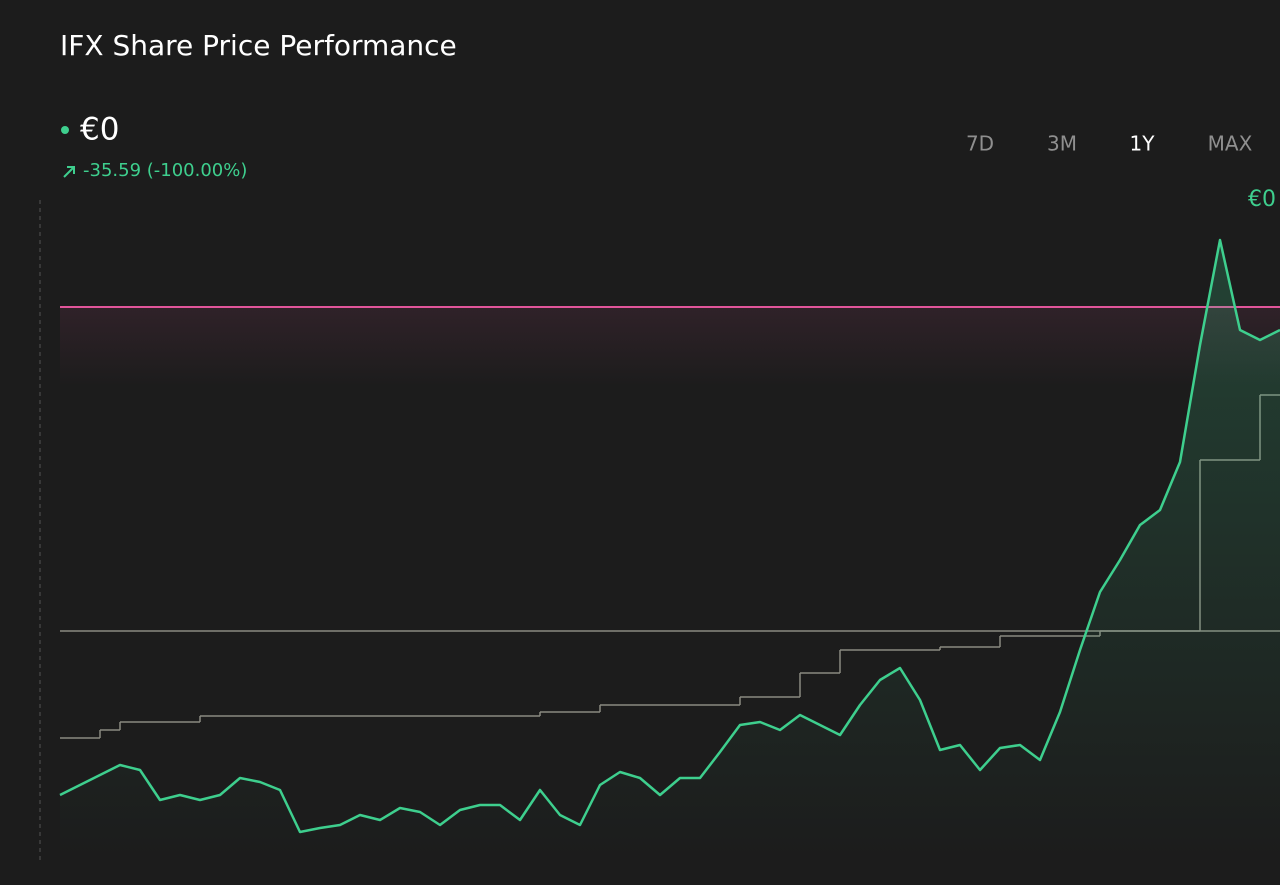 Image resolution: width=1280 pixels, height=885 pixels. What do you see at coordinates (99, 130) in the screenshot?
I see `price: €0` at bounding box center [99, 130].